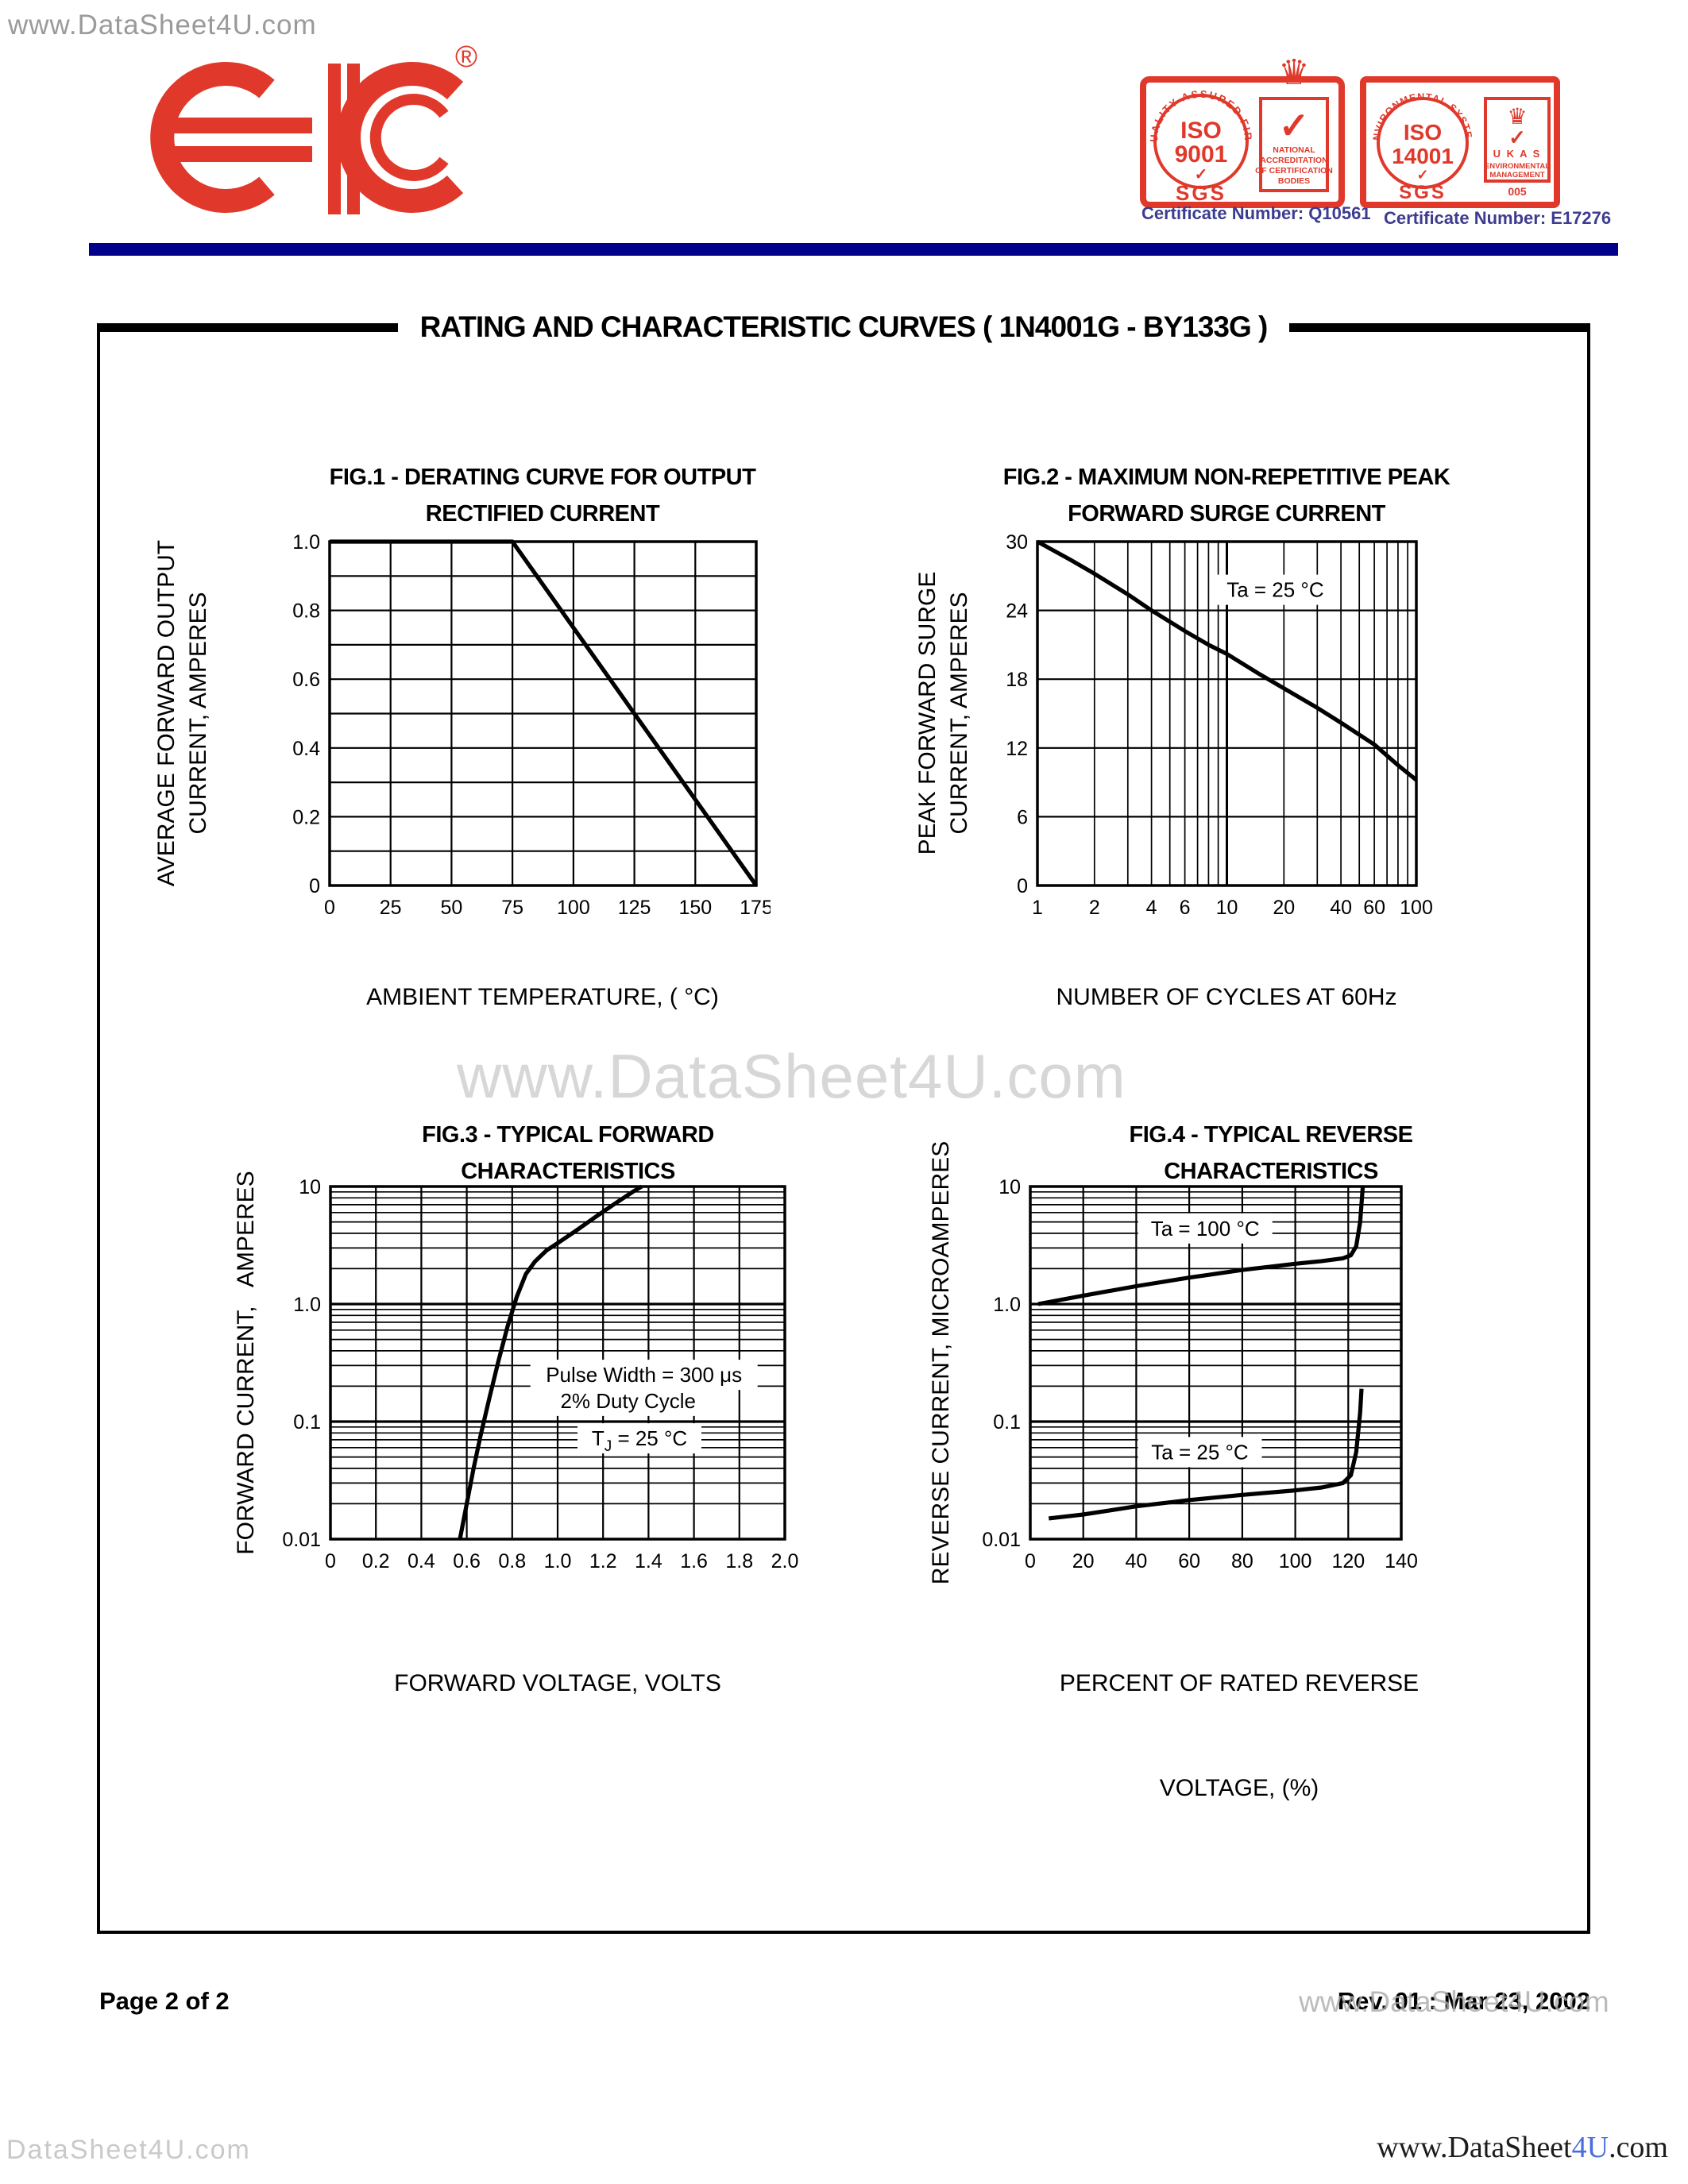 Image resolution: width=1688 pixels, height=2184 pixels. What do you see at coordinates (1518, 154) in the screenshot?
I see `svg-text: U K A S` at bounding box center [1518, 154].